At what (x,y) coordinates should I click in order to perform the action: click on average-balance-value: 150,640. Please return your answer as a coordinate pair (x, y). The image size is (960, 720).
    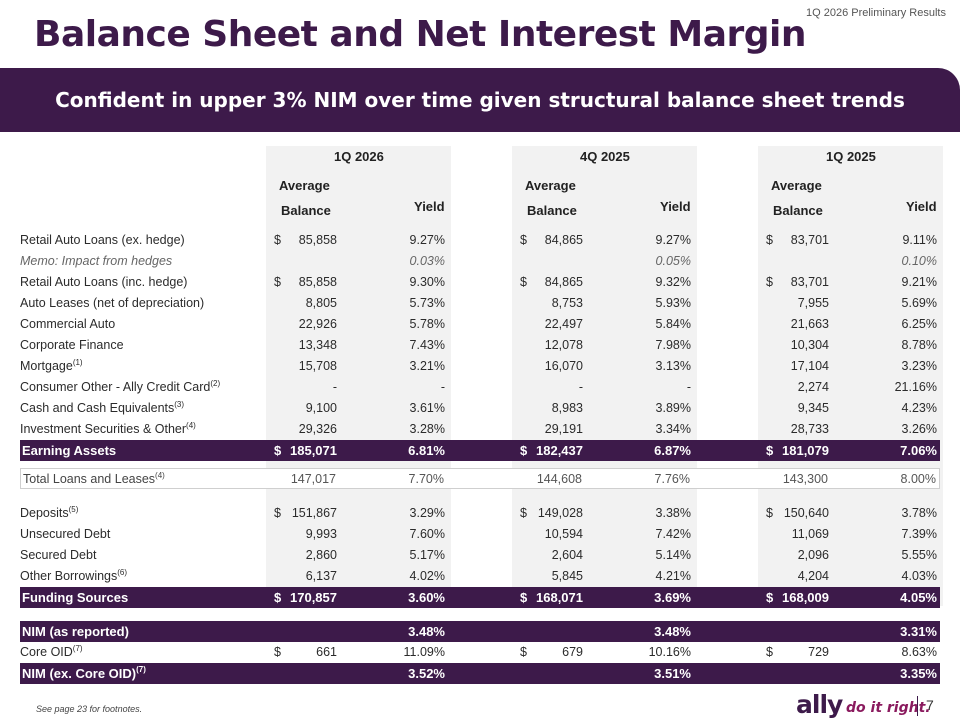
    Looking at the image, I should click on (806, 513).